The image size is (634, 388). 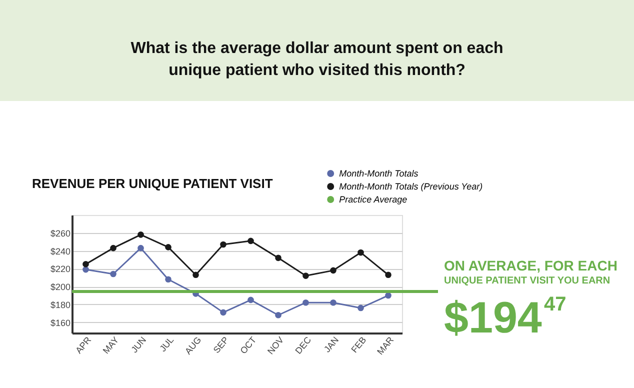 I want to click on y-tick-label: $200, so click(x=60, y=287).